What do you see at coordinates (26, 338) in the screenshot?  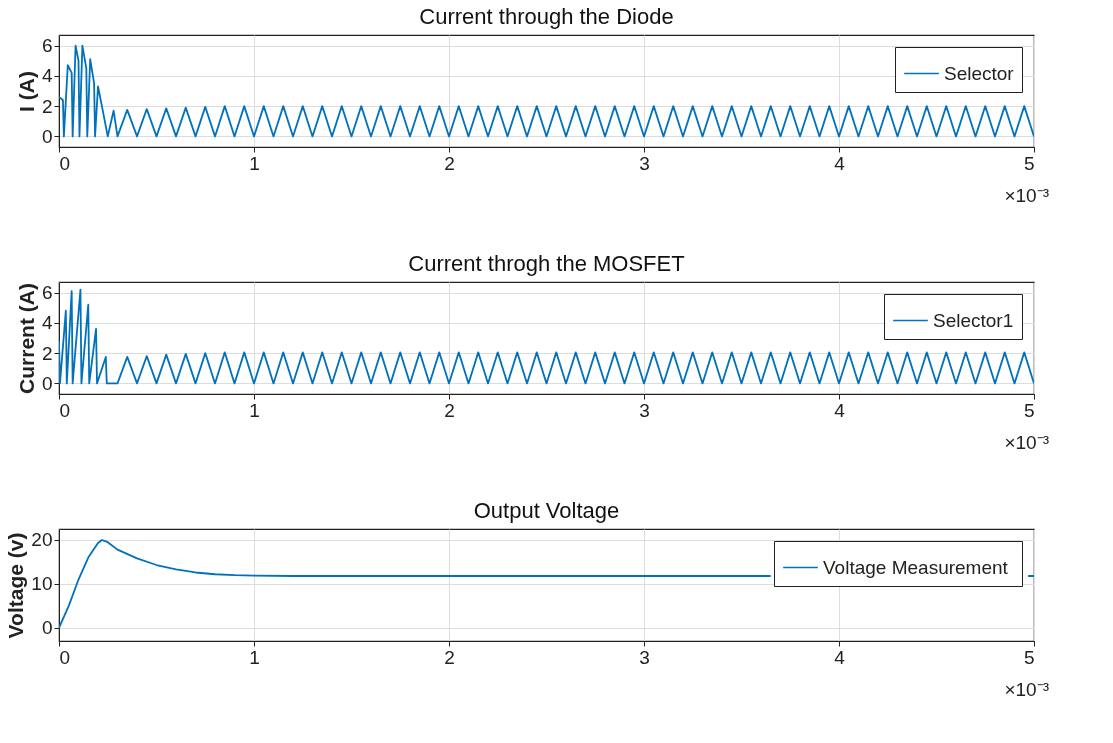 I see `y-axis-title: Current (A)` at bounding box center [26, 338].